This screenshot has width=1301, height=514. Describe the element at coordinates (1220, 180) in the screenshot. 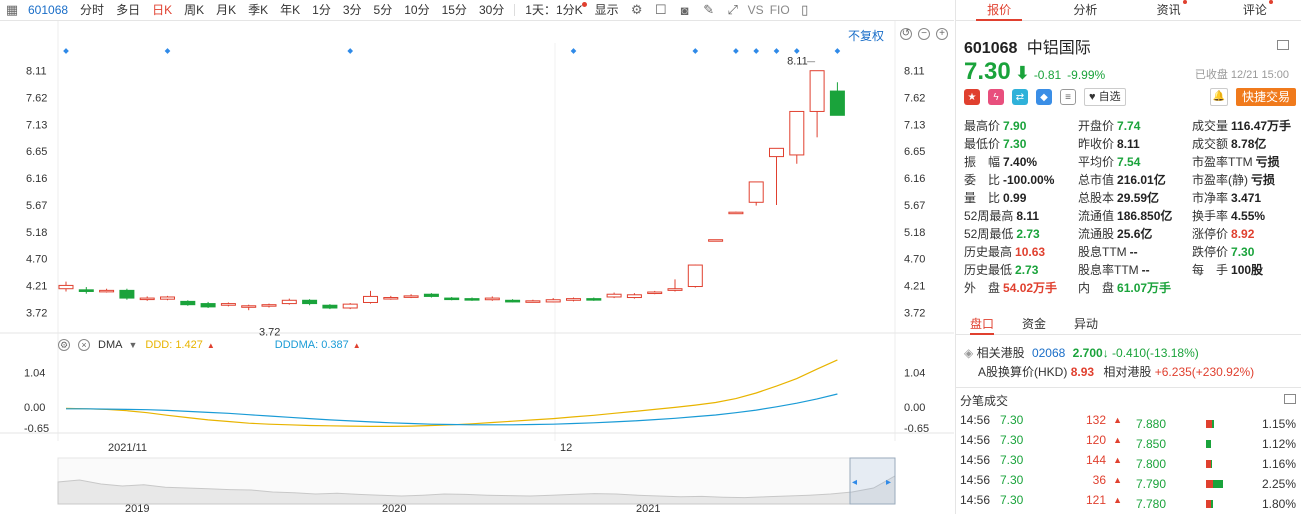

I see `stat-label: 市盈率(静)` at that location.